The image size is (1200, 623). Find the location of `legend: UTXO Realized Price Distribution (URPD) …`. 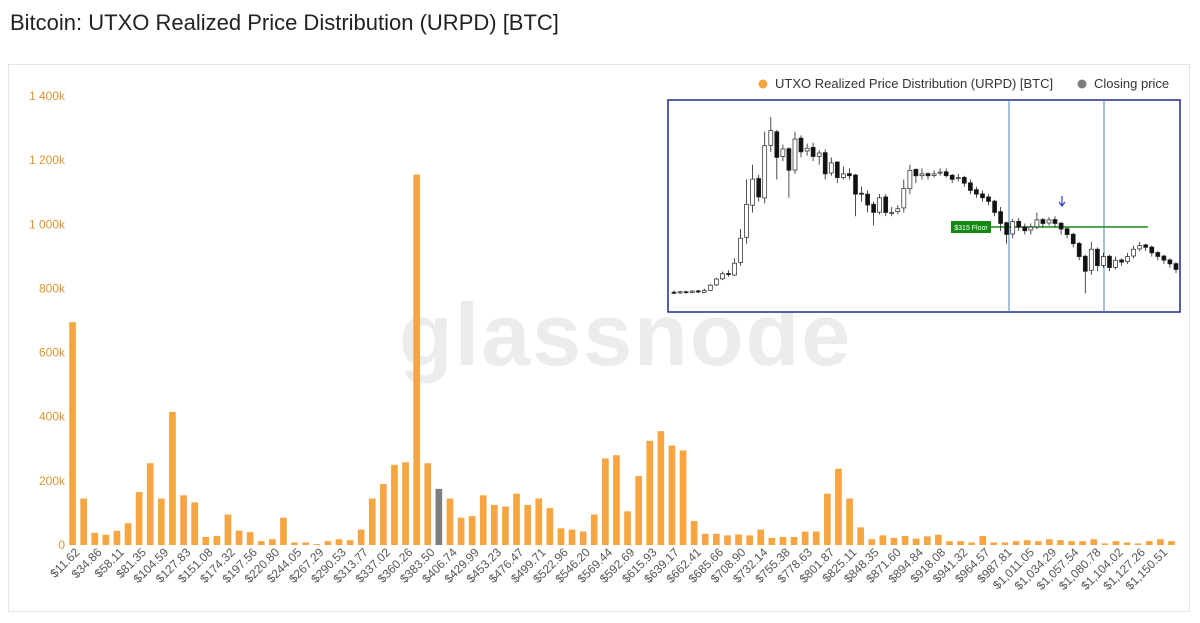

legend: UTXO Realized Price Distribution (URPD) … is located at coordinates (964, 83).